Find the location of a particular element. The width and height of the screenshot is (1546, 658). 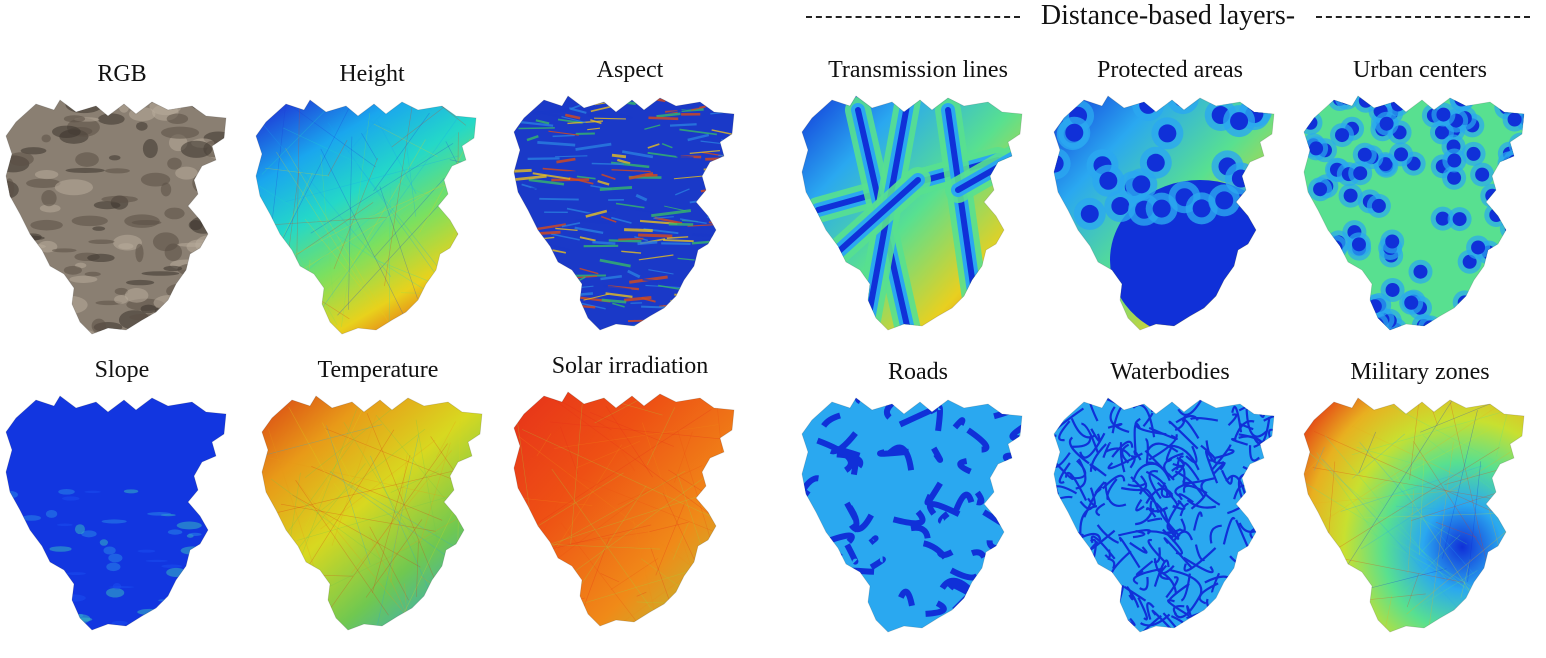

map-roads is located at coordinates (914, 517).